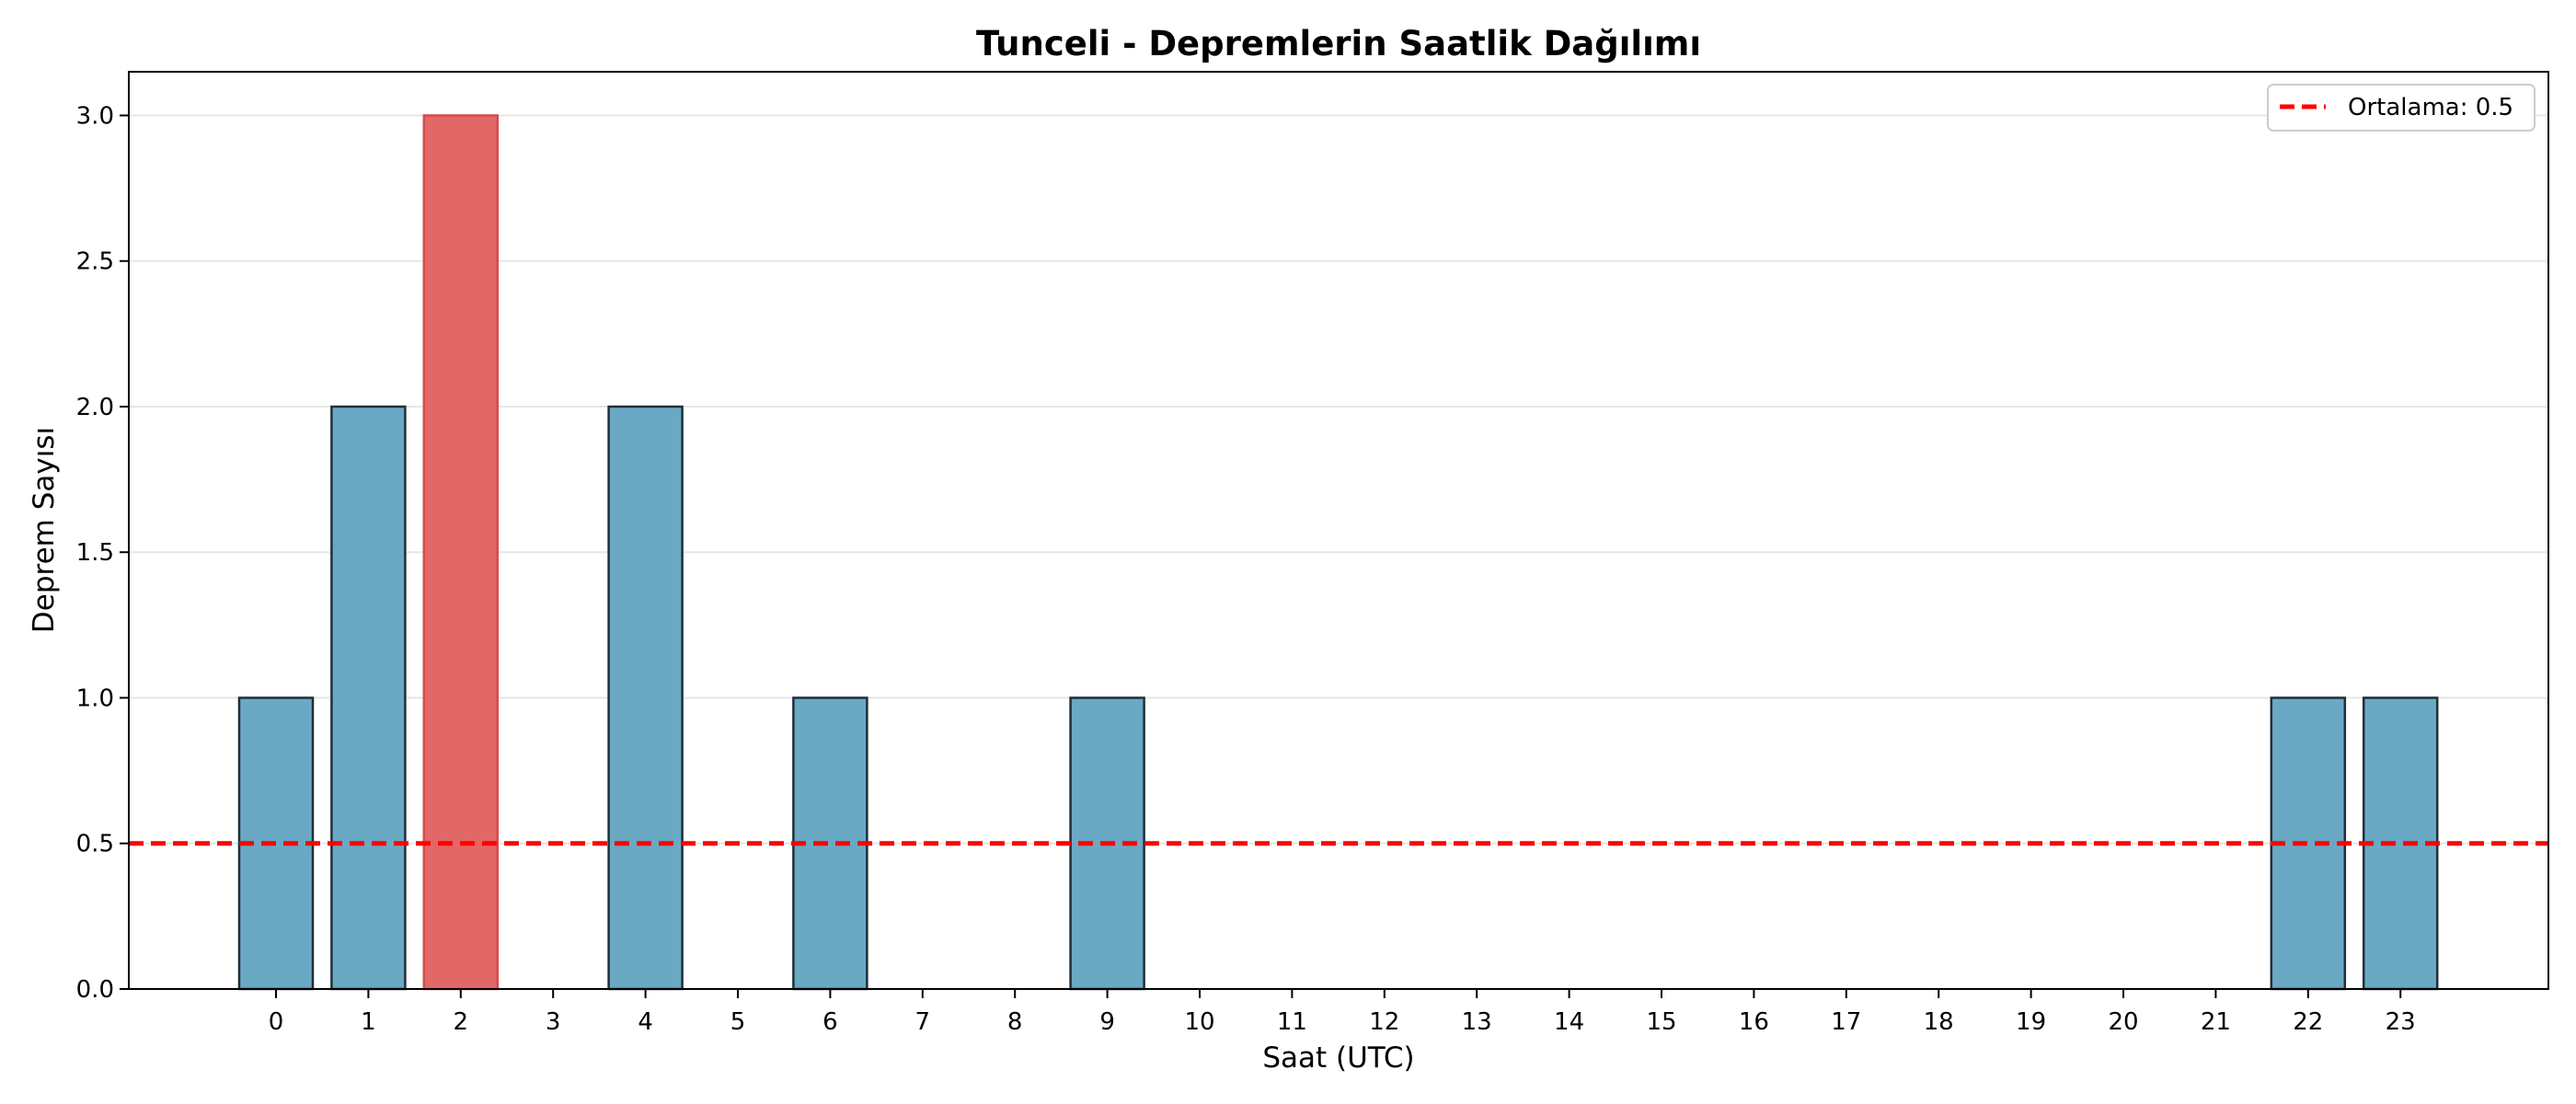  I want to click on x-tick-label: 16, so click(1754, 1022).